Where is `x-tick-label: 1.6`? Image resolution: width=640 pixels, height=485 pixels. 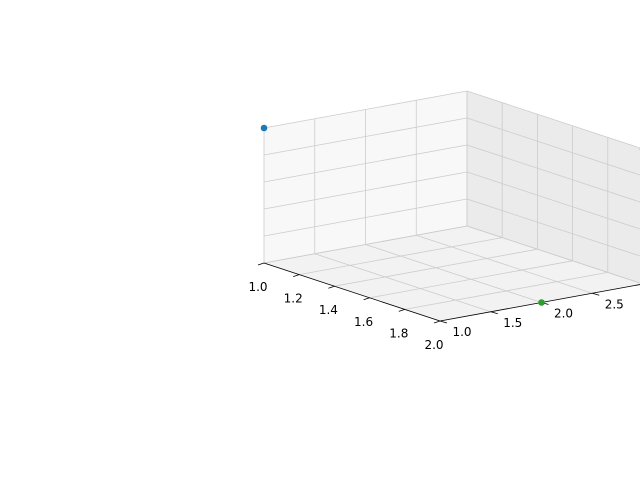 x-tick-label: 1.6 is located at coordinates (363, 322).